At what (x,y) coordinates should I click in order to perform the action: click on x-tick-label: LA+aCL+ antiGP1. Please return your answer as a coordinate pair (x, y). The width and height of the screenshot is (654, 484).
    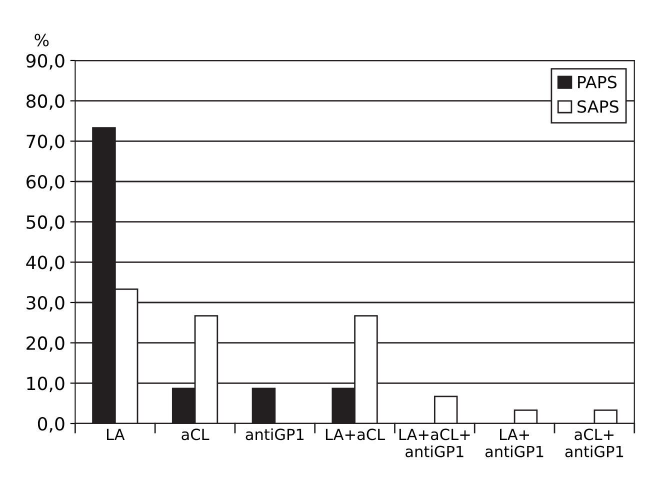
    Looking at the image, I should click on (434, 443).